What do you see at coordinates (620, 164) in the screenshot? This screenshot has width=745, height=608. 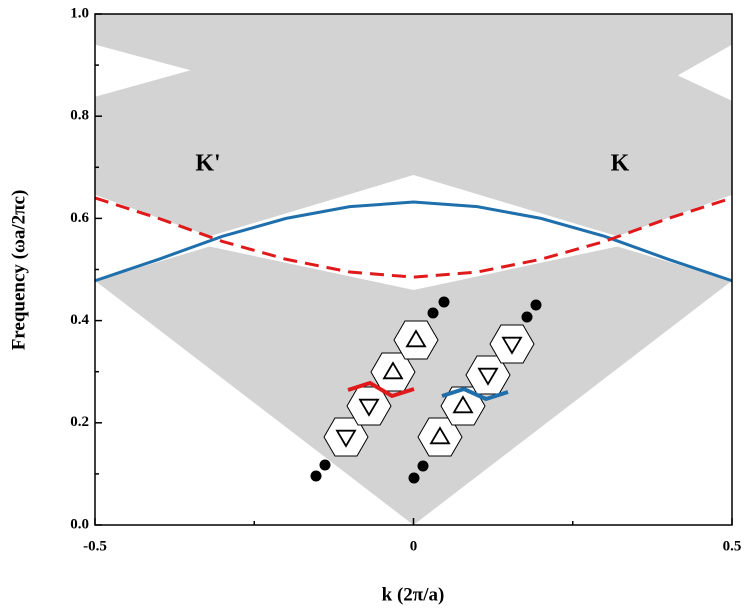 I see `annotation: K` at bounding box center [620, 164].